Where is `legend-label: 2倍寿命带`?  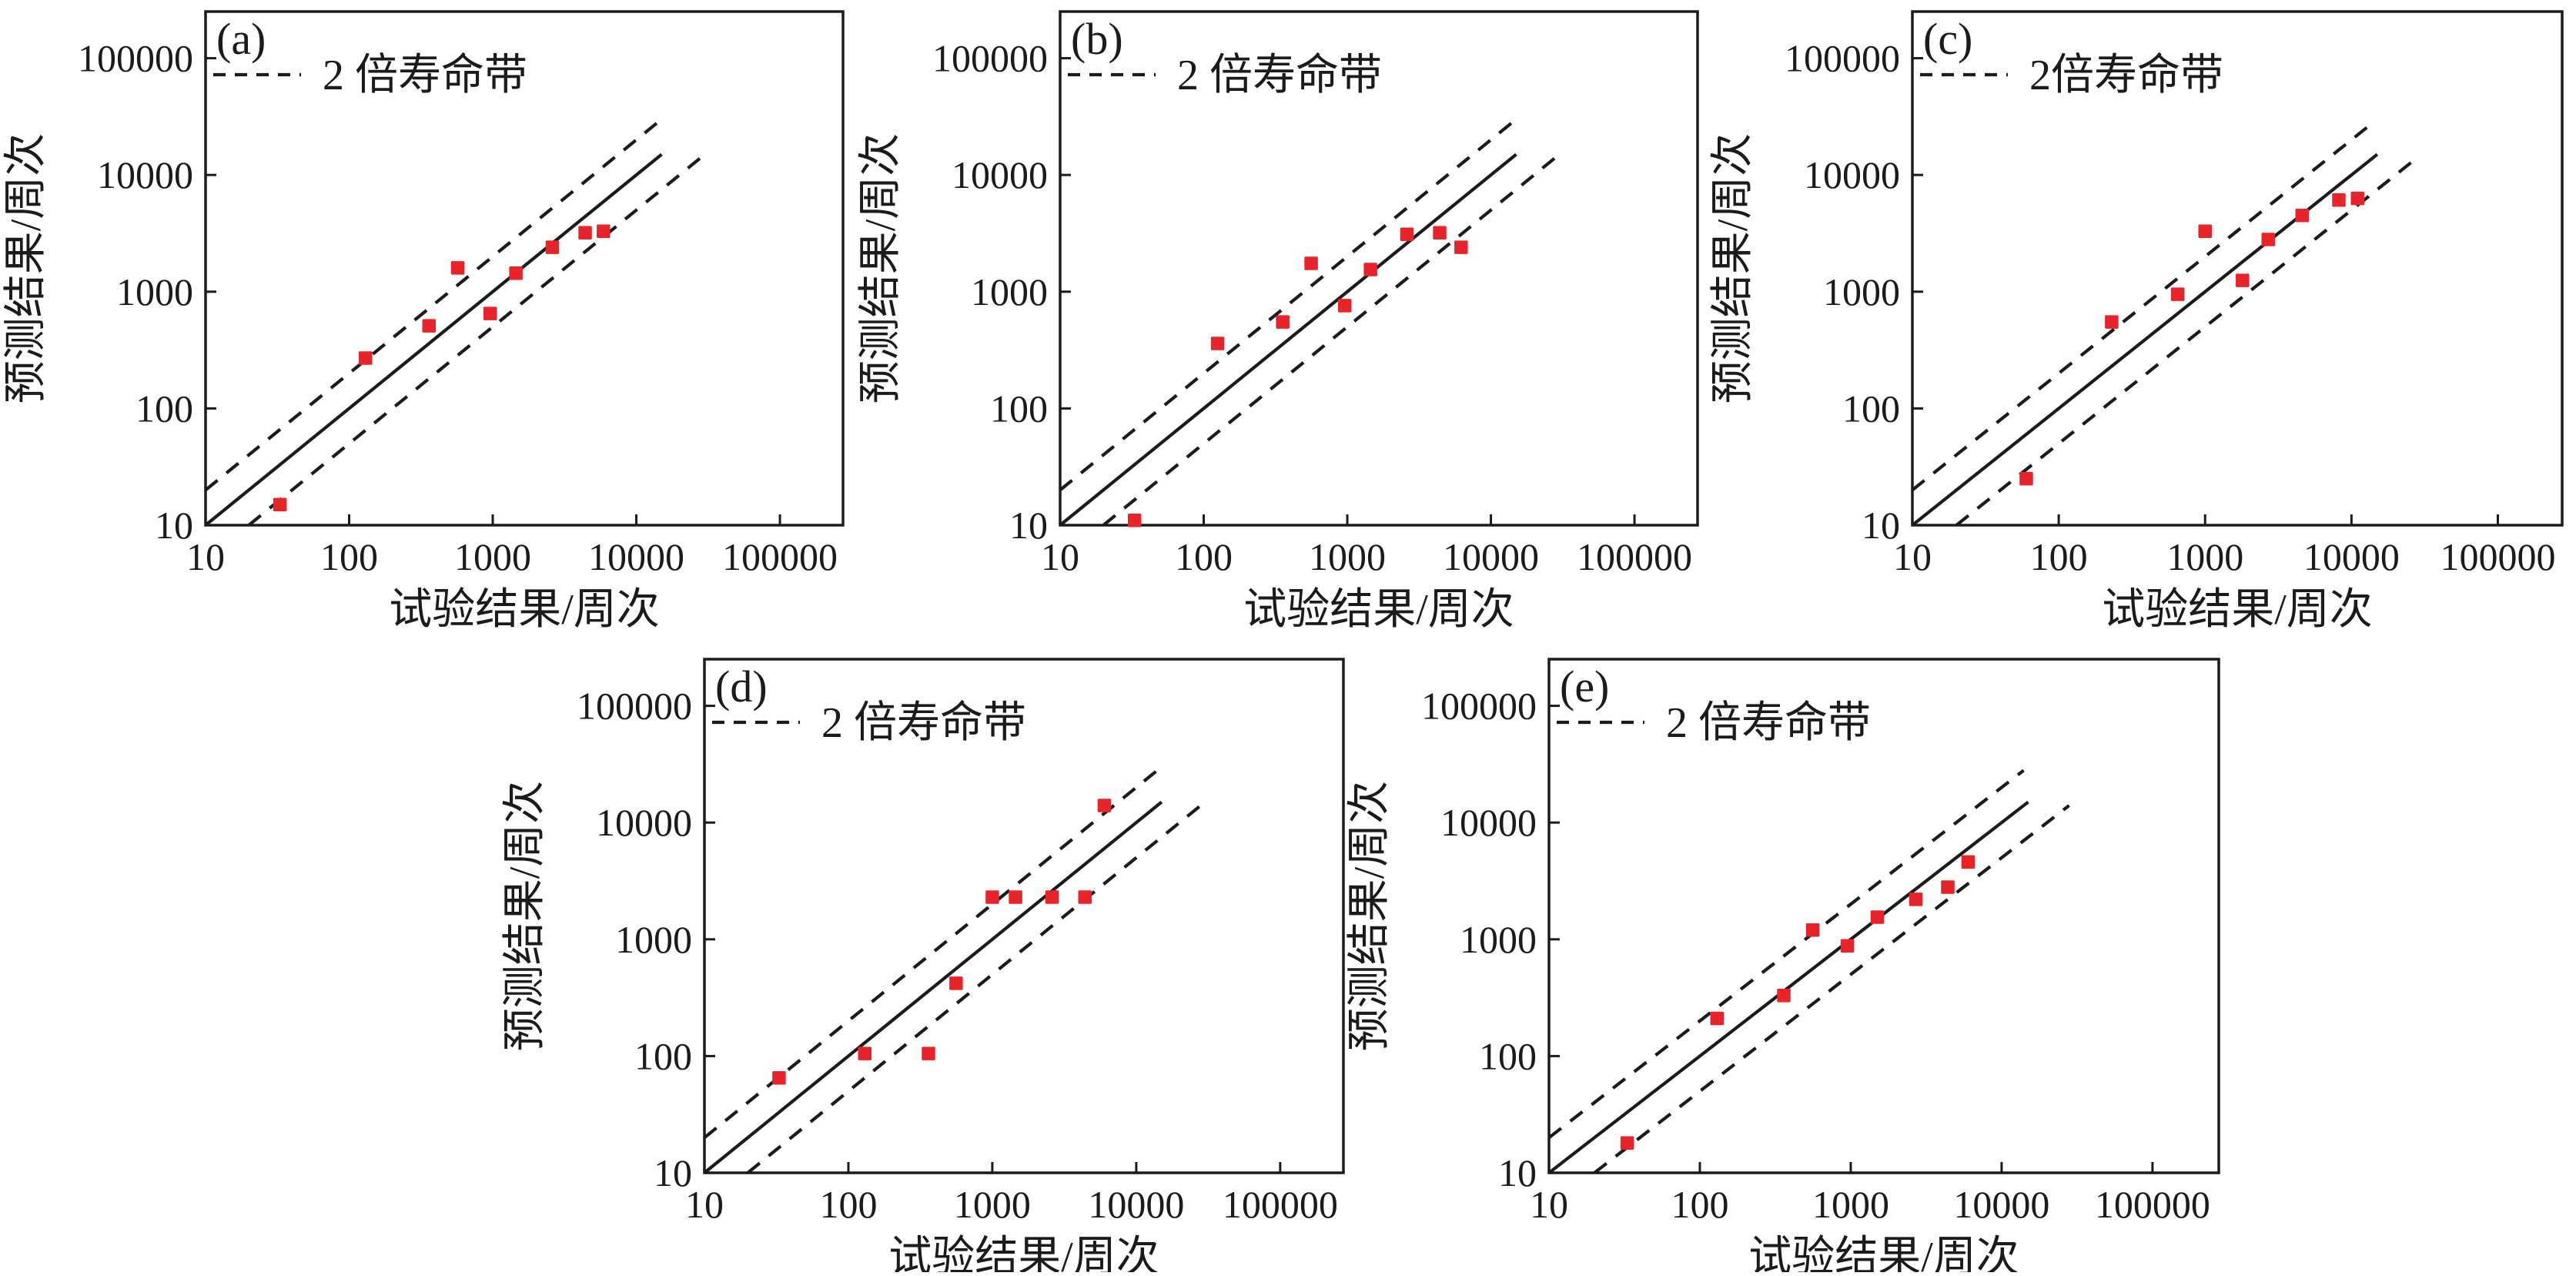
legend-label: 2倍寿命带 is located at coordinates (2126, 75).